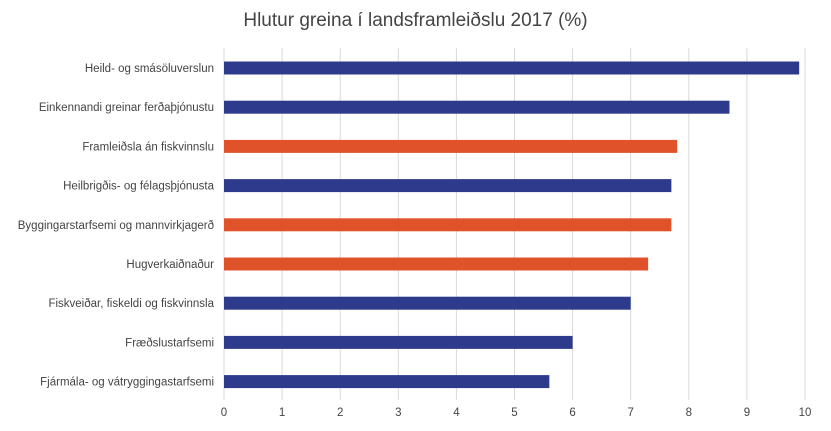  Describe the element at coordinates (170, 265) in the screenshot. I see `category-label: Hugverkaiðnaður` at that location.